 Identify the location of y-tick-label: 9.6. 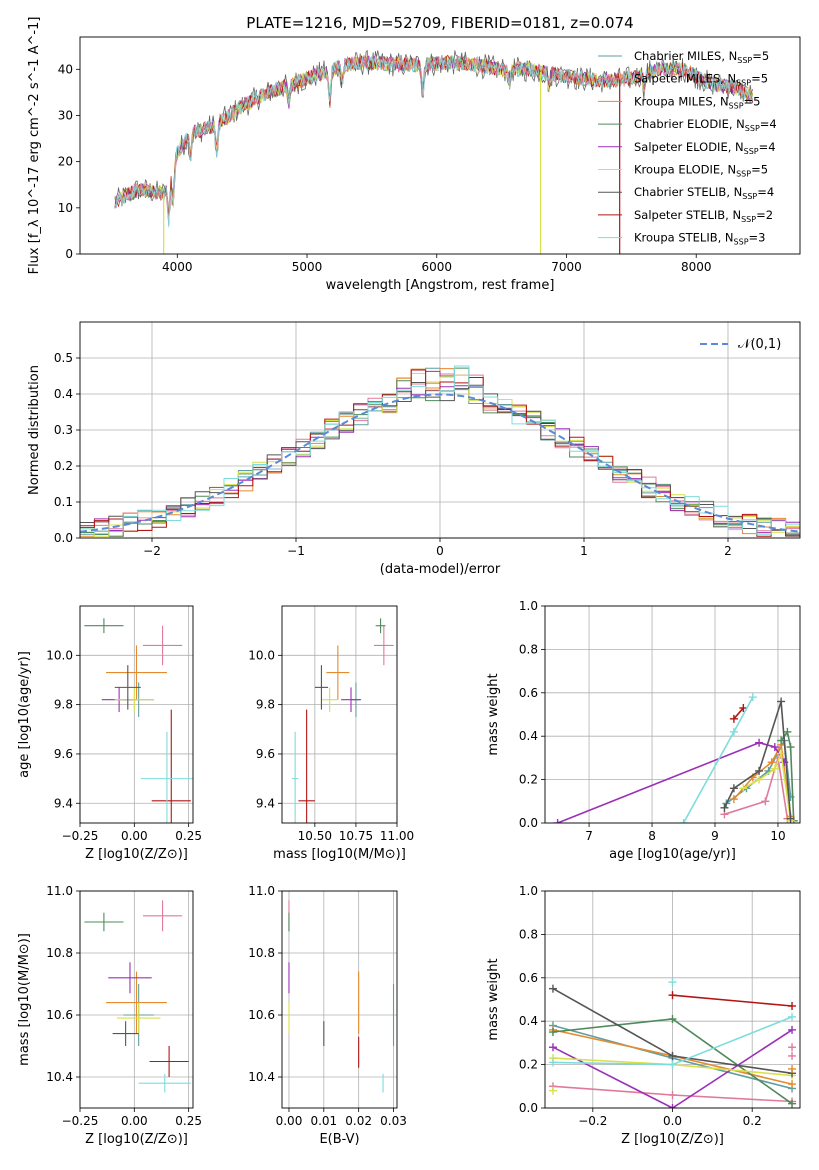
(265, 754).